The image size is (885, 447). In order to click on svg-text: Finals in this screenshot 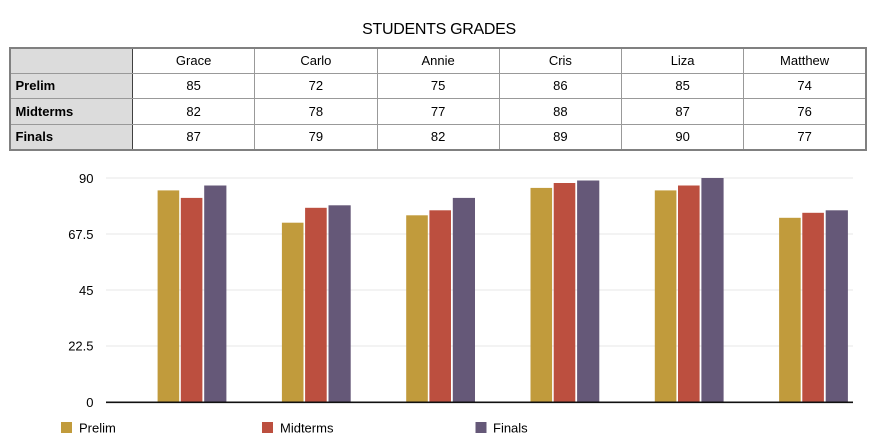, I will do `click(510, 428)`.